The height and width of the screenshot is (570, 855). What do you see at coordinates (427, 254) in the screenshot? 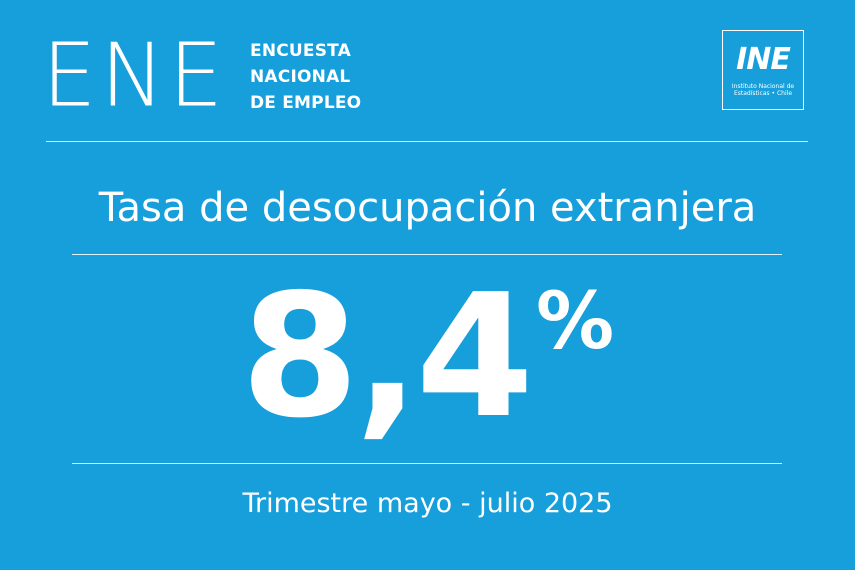
I see `divider-middle` at bounding box center [427, 254].